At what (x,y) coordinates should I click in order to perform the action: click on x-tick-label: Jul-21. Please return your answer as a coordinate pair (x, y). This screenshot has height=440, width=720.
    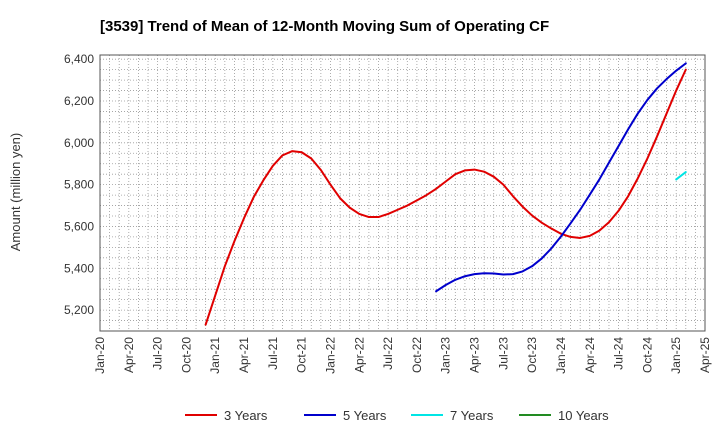
    Looking at the image, I should click on (273, 353).